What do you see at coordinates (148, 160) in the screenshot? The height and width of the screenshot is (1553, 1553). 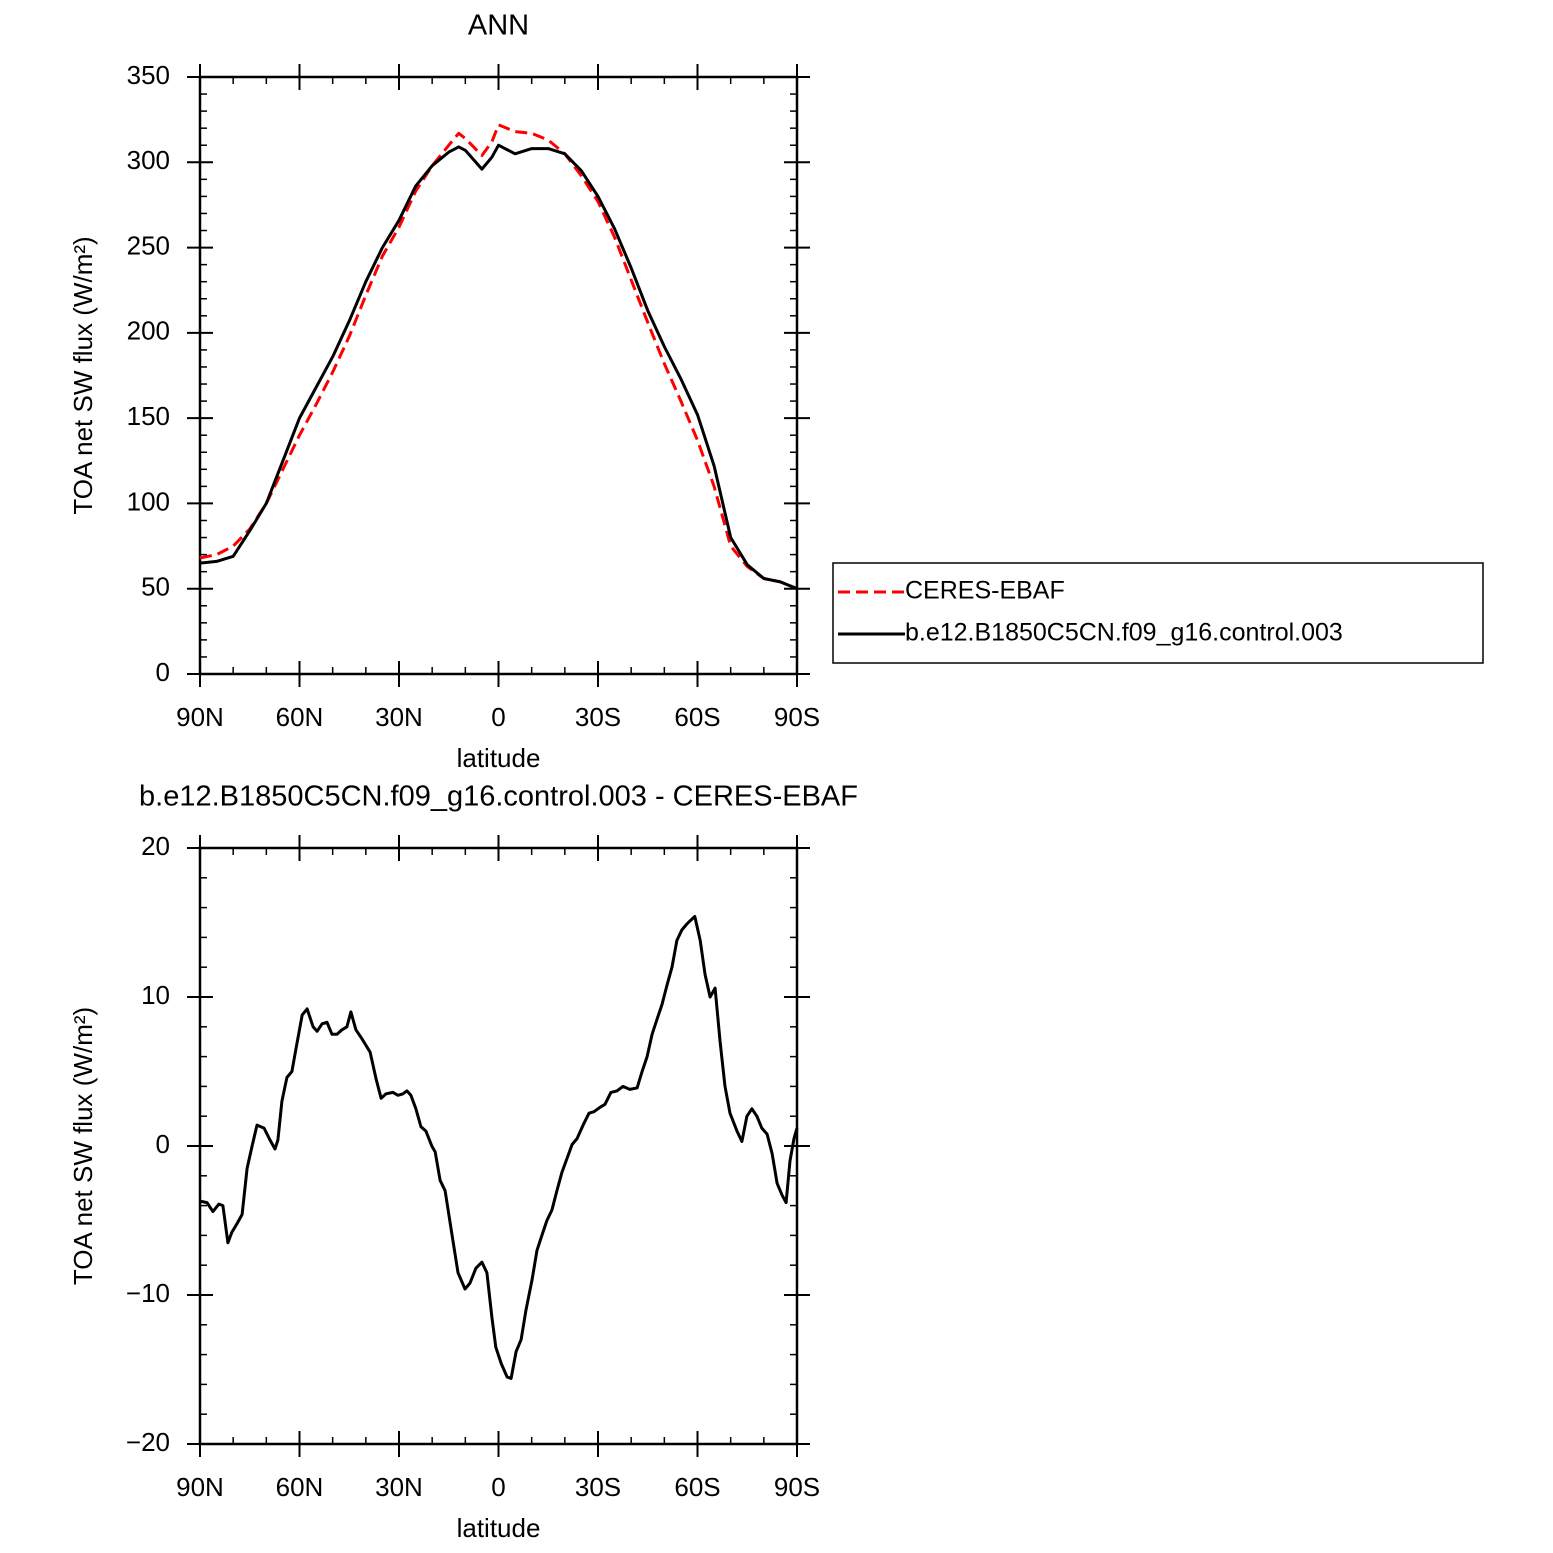 I see `y-tick-label: 300` at bounding box center [148, 160].